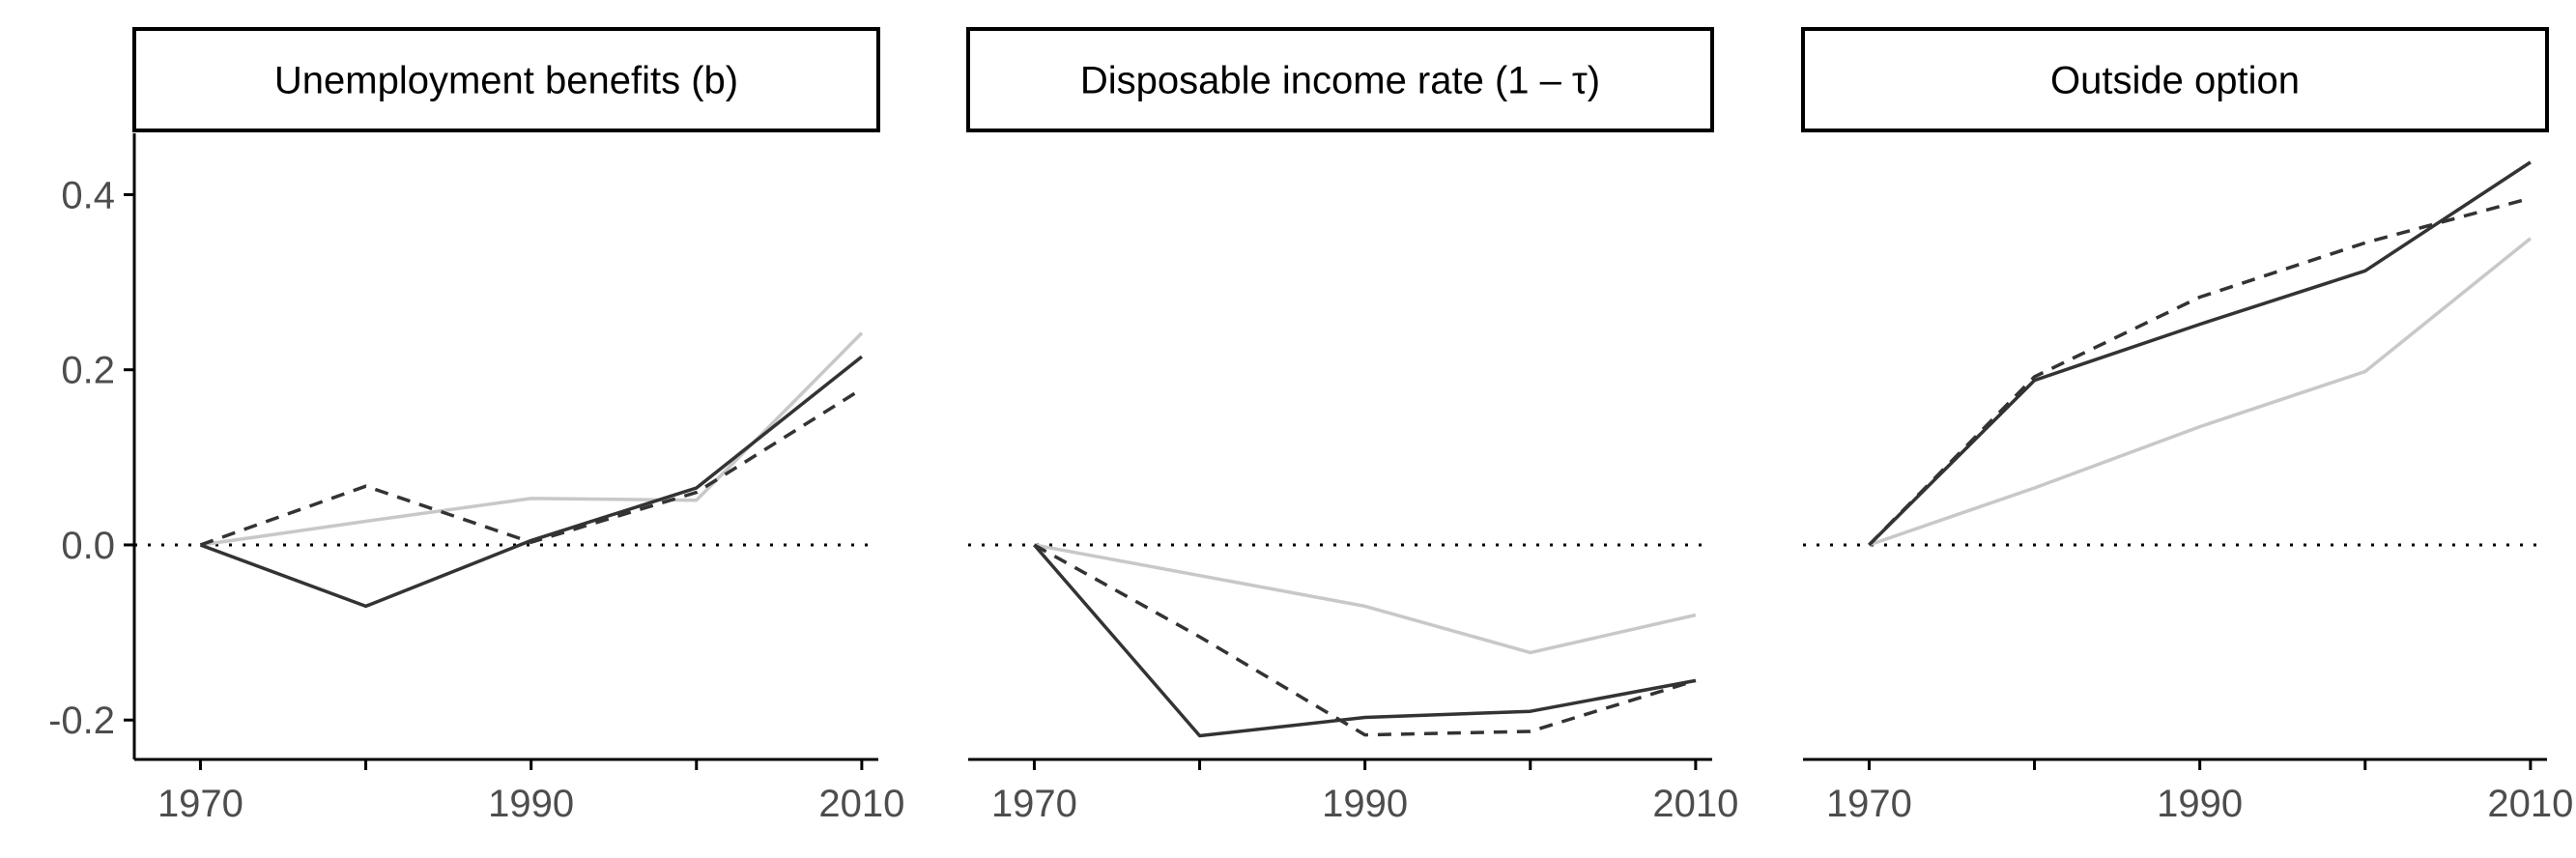 Image resolution: width=2576 pixels, height=858 pixels. I want to click on facet-strip-label: Unemployment benefits (b), so click(506, 81).